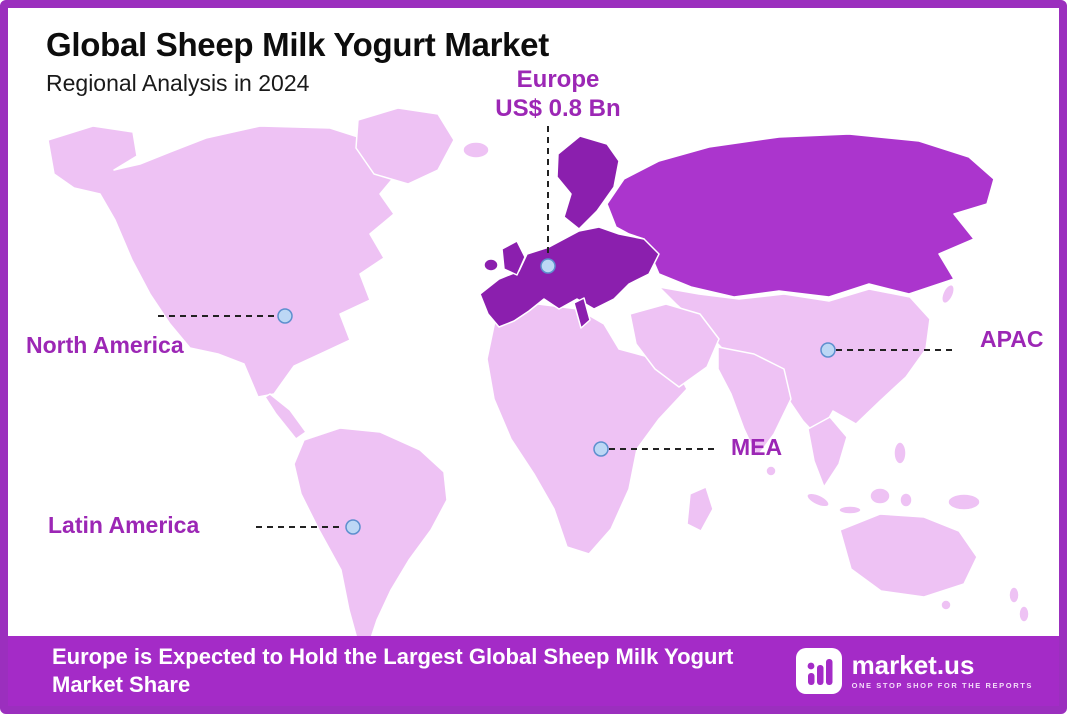 The width and height of the screenshot is (1067, 714). What do you see at coordinates (946, 605) in the screenshot?
I see `tasmania` at bounding box center [946, 605].